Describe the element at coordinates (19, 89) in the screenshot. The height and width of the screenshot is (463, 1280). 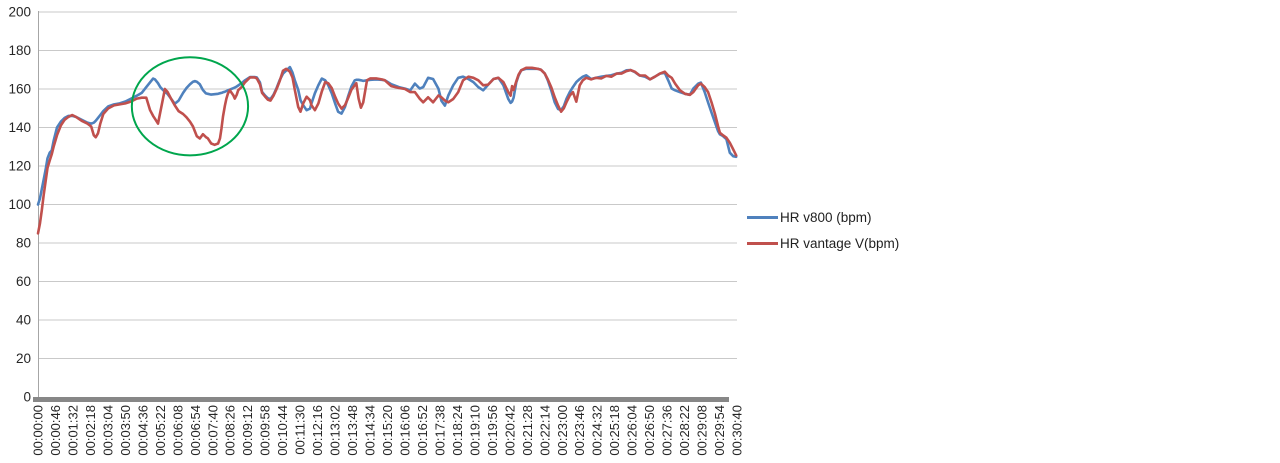
I see `y-tick-label: 160` at that location.